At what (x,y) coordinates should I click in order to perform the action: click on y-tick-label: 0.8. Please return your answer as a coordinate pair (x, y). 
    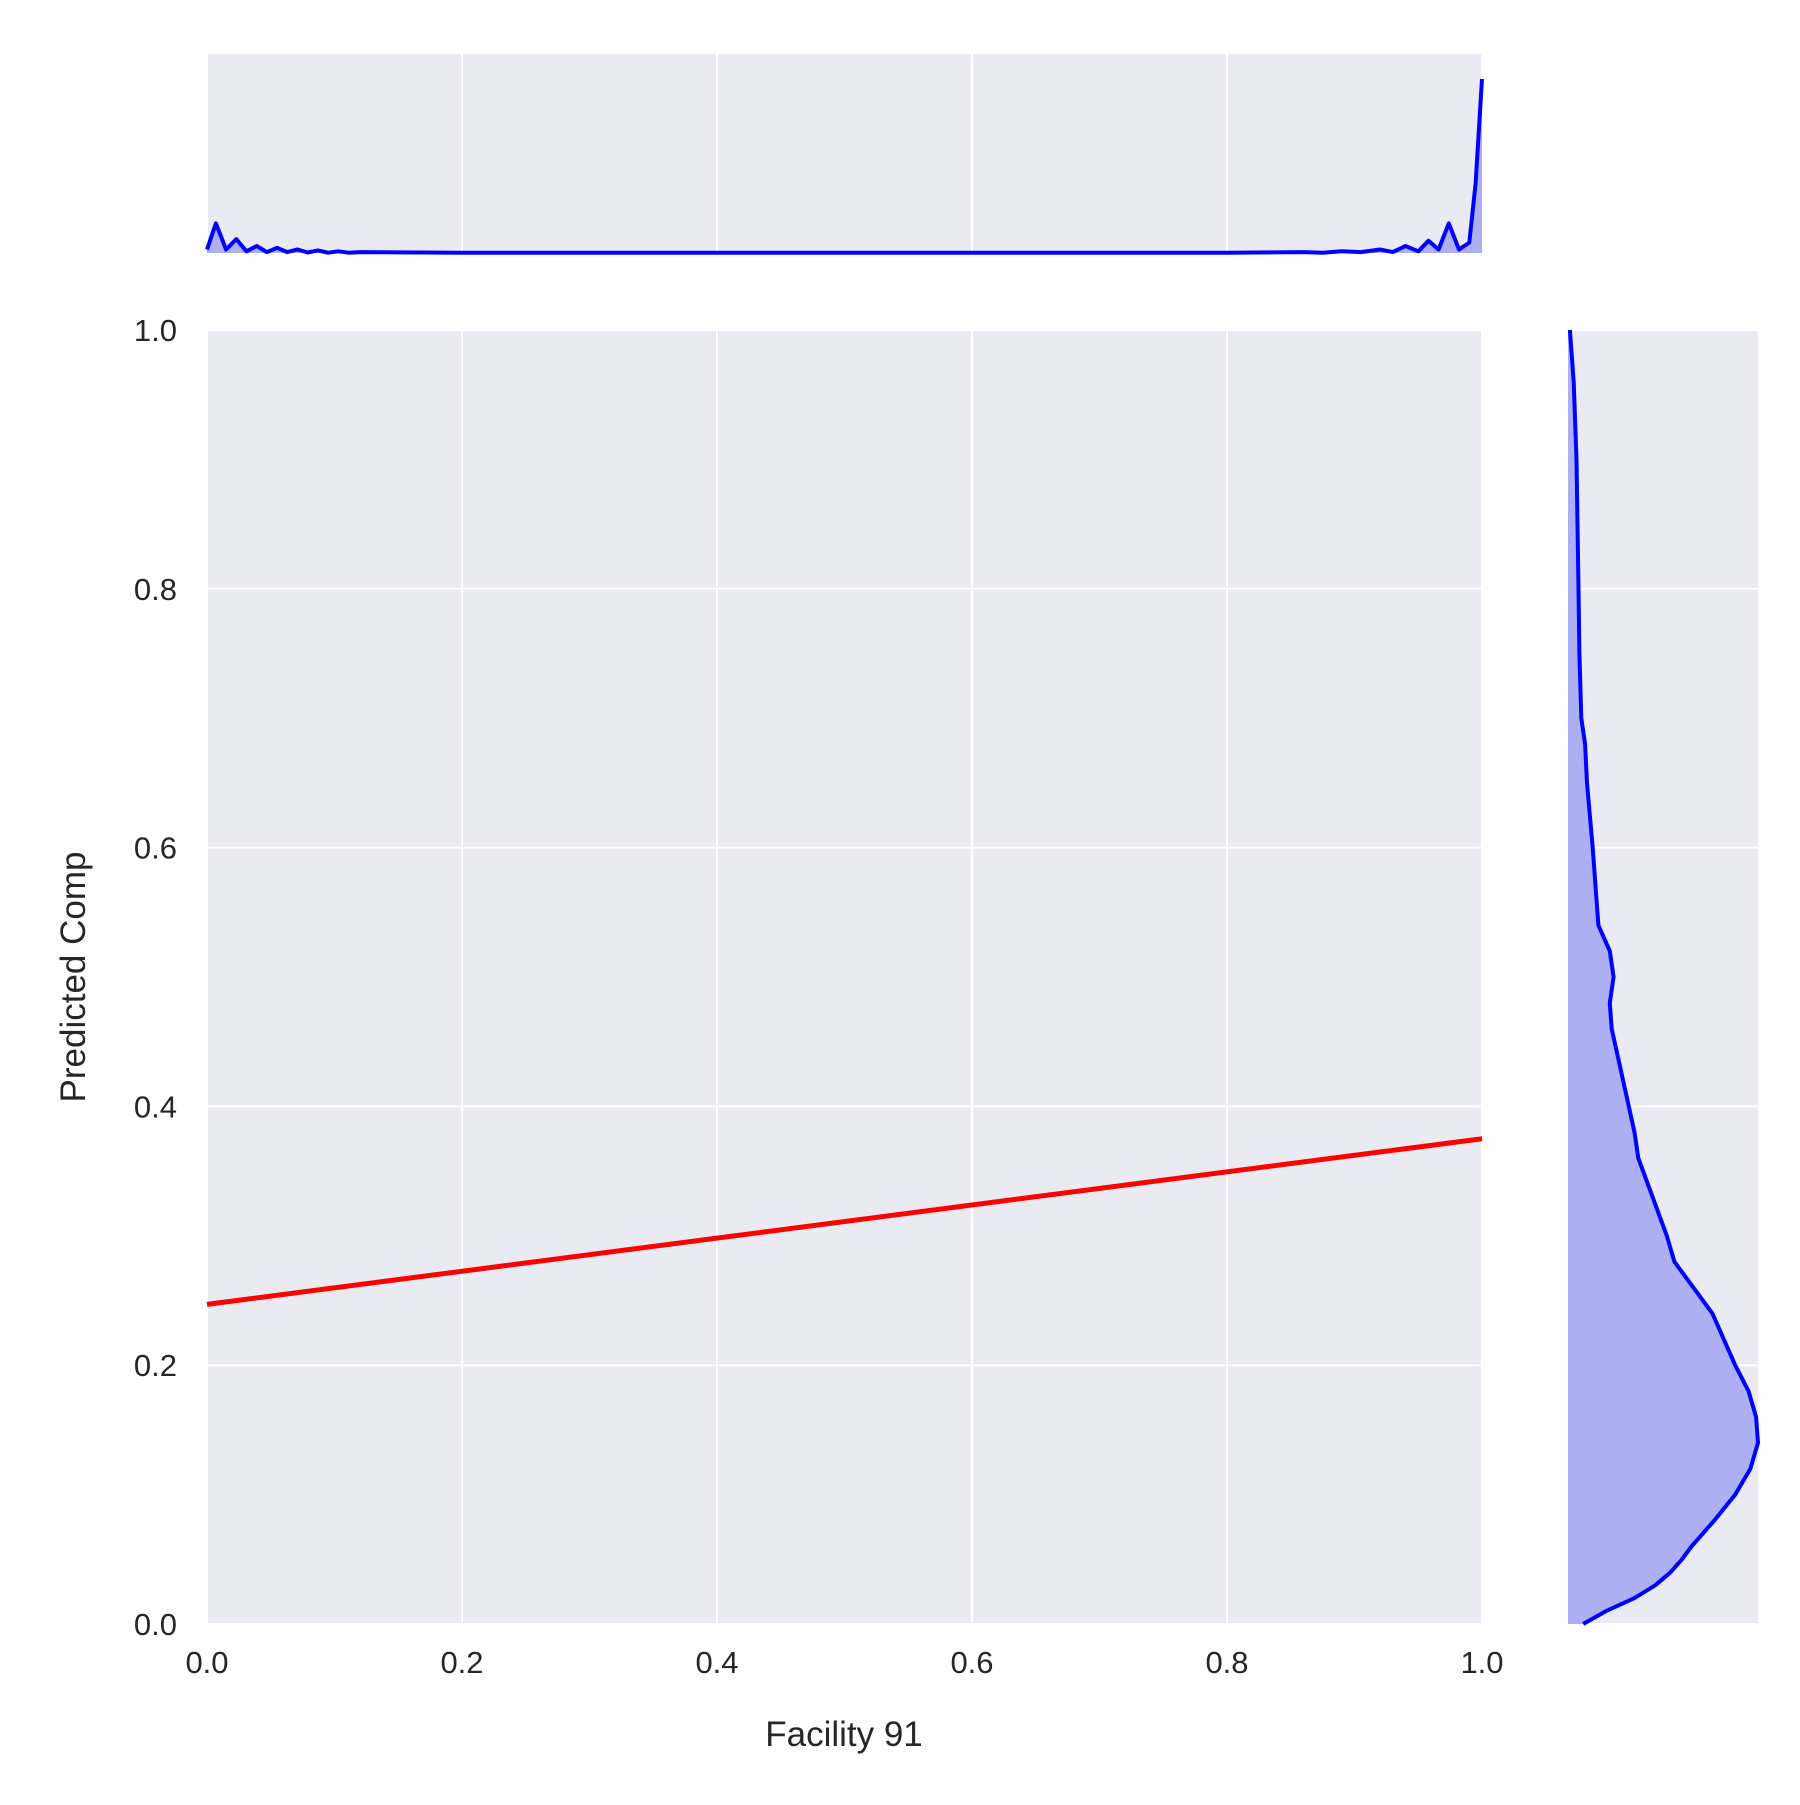
    Looking at the image, I should click on (155, 589).